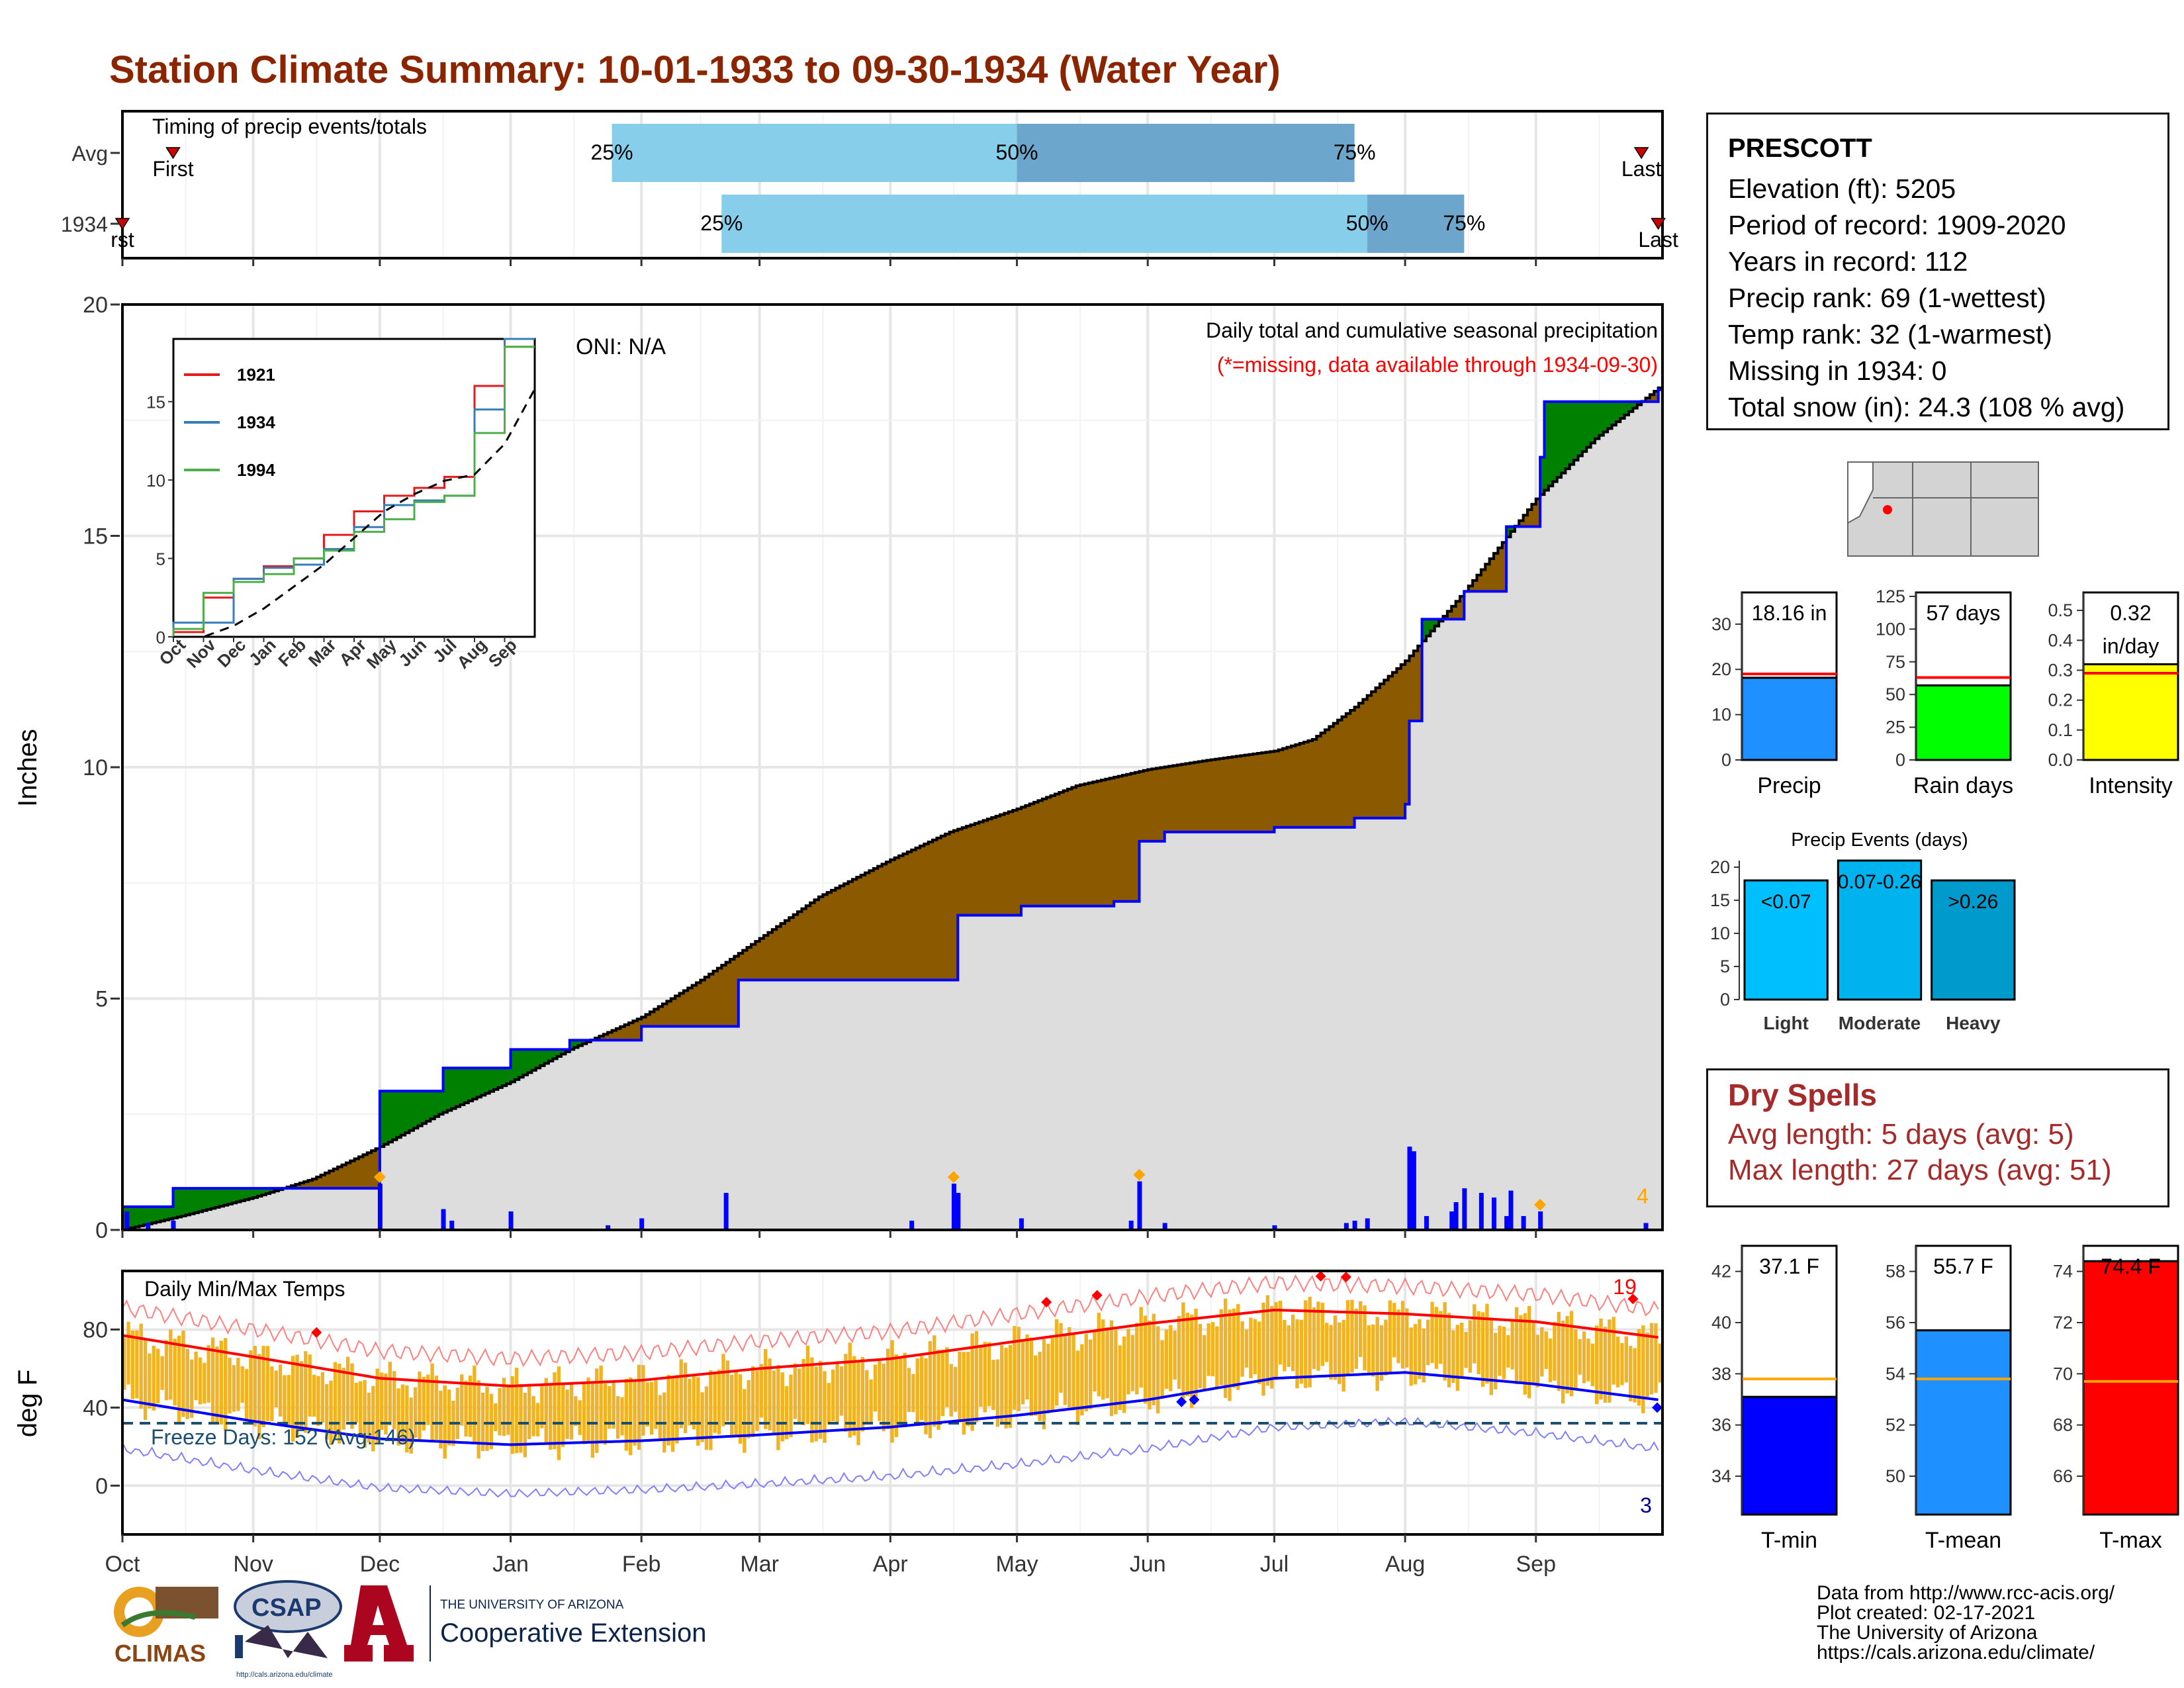 This screenshot has width=2184, height=1688. I want to click on rain-days-y-tick-label: 0, so click(1900, 760).